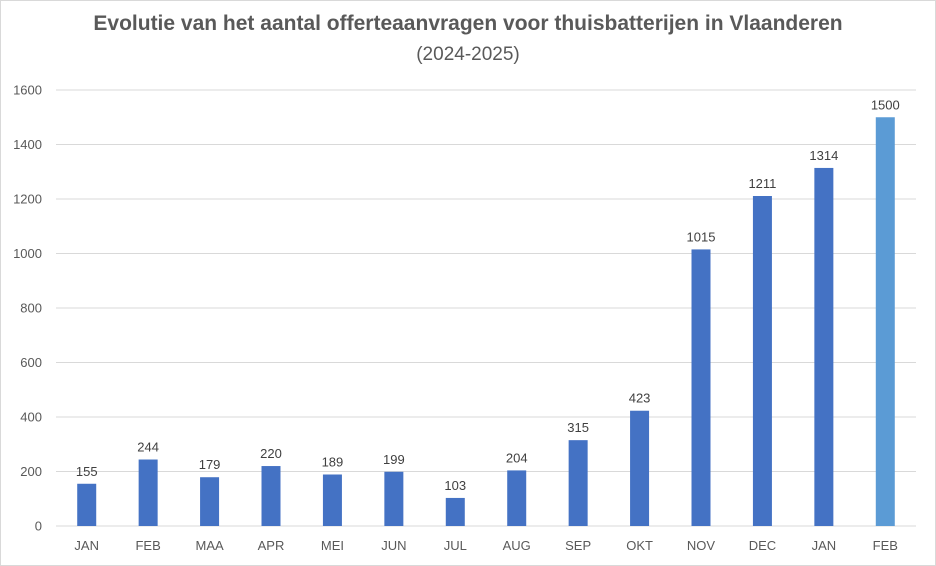 This screenshot has width=936, height=566. What do you see at coordinates (148, 447) in the screenshot?
I see `data-label: 244` at bounding box center [148, 447].